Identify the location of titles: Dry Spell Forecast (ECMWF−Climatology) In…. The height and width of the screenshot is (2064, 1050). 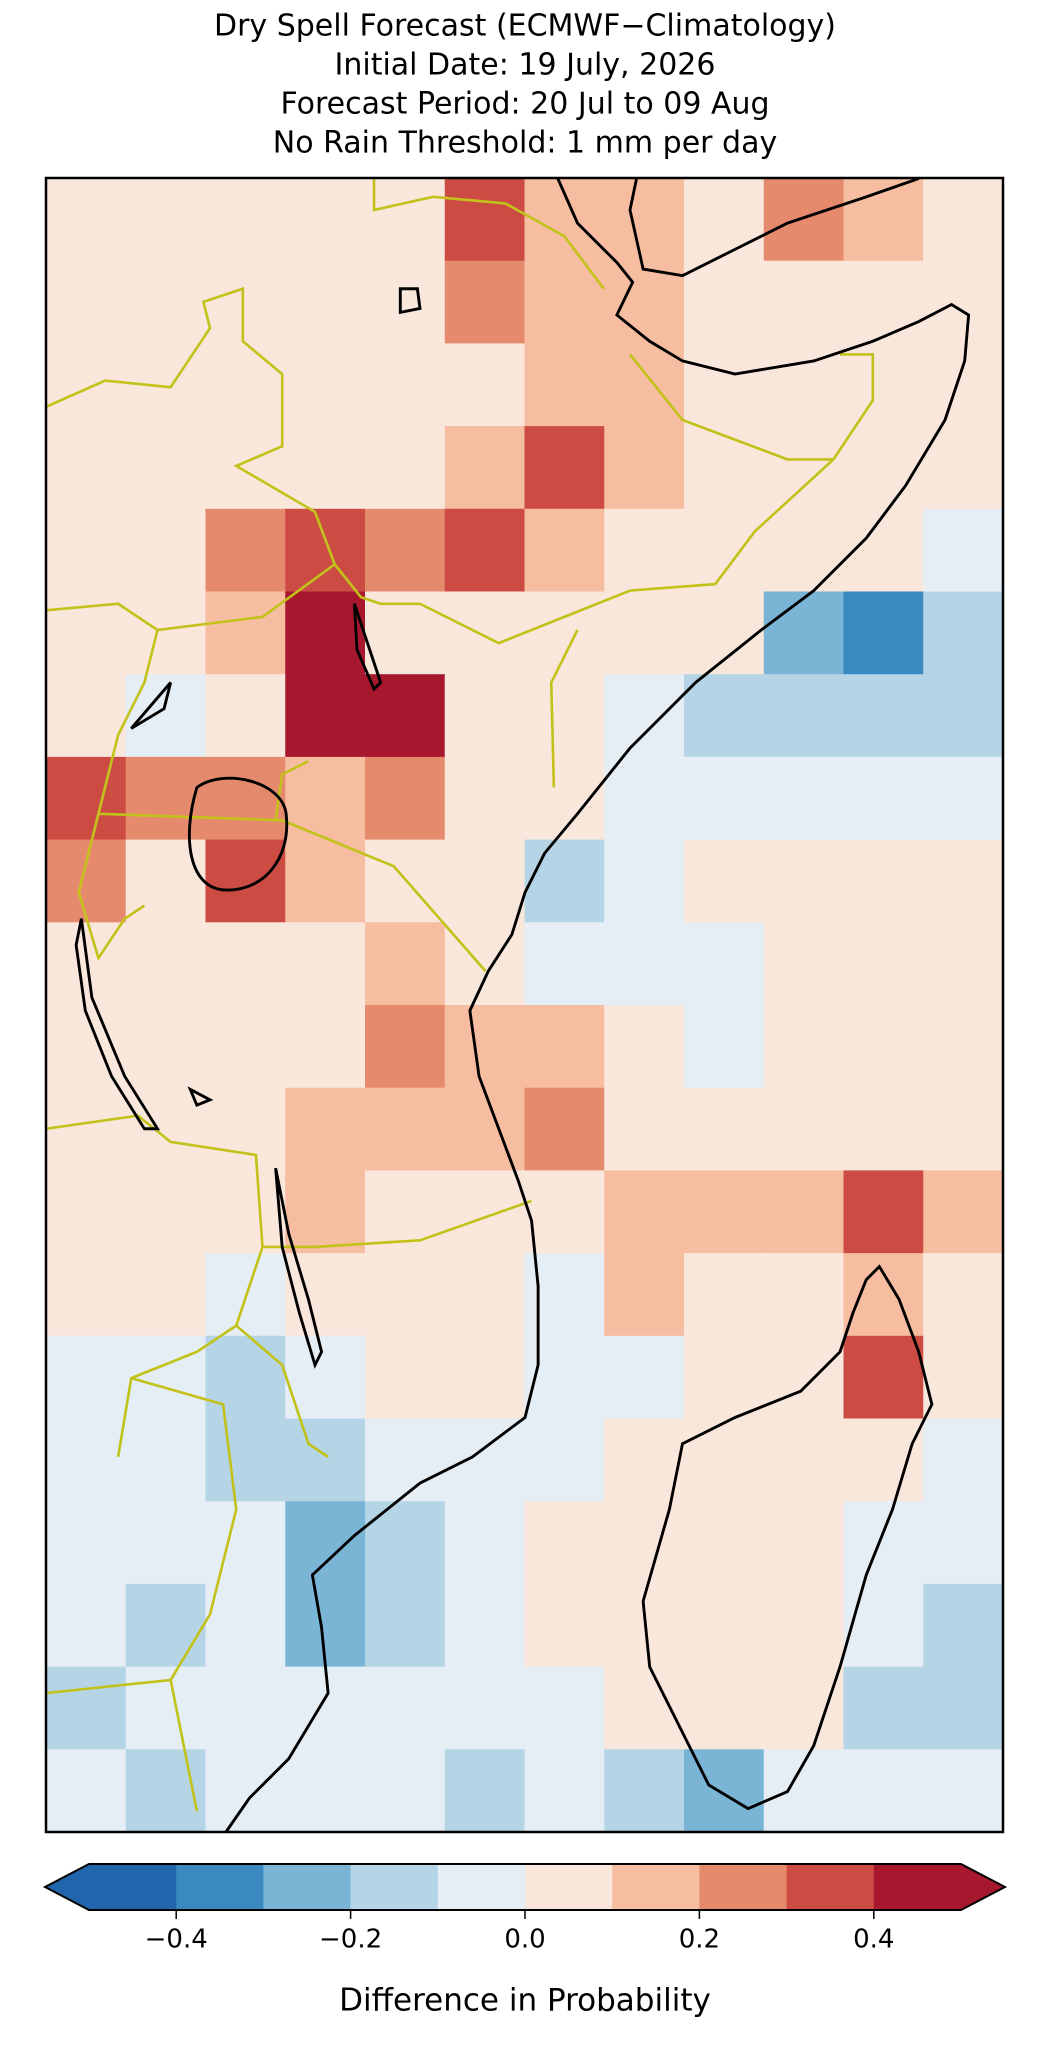
(525, 85).